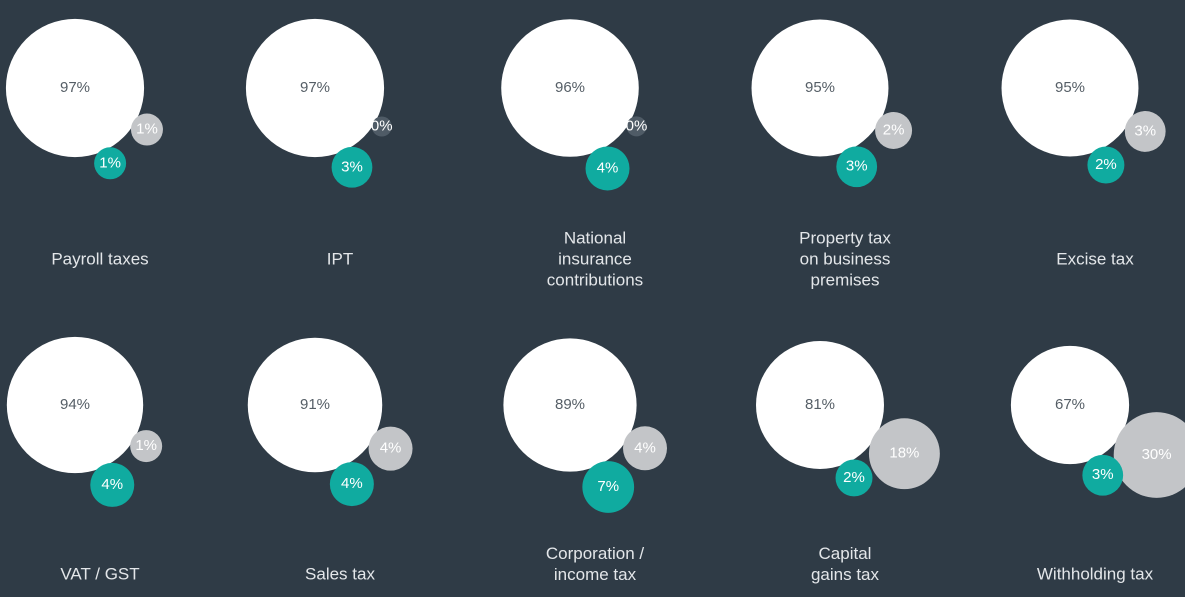  Describe the element at coordinates (1095, 258) in the screenshot. I see `category-label: Excise tax` at that location.